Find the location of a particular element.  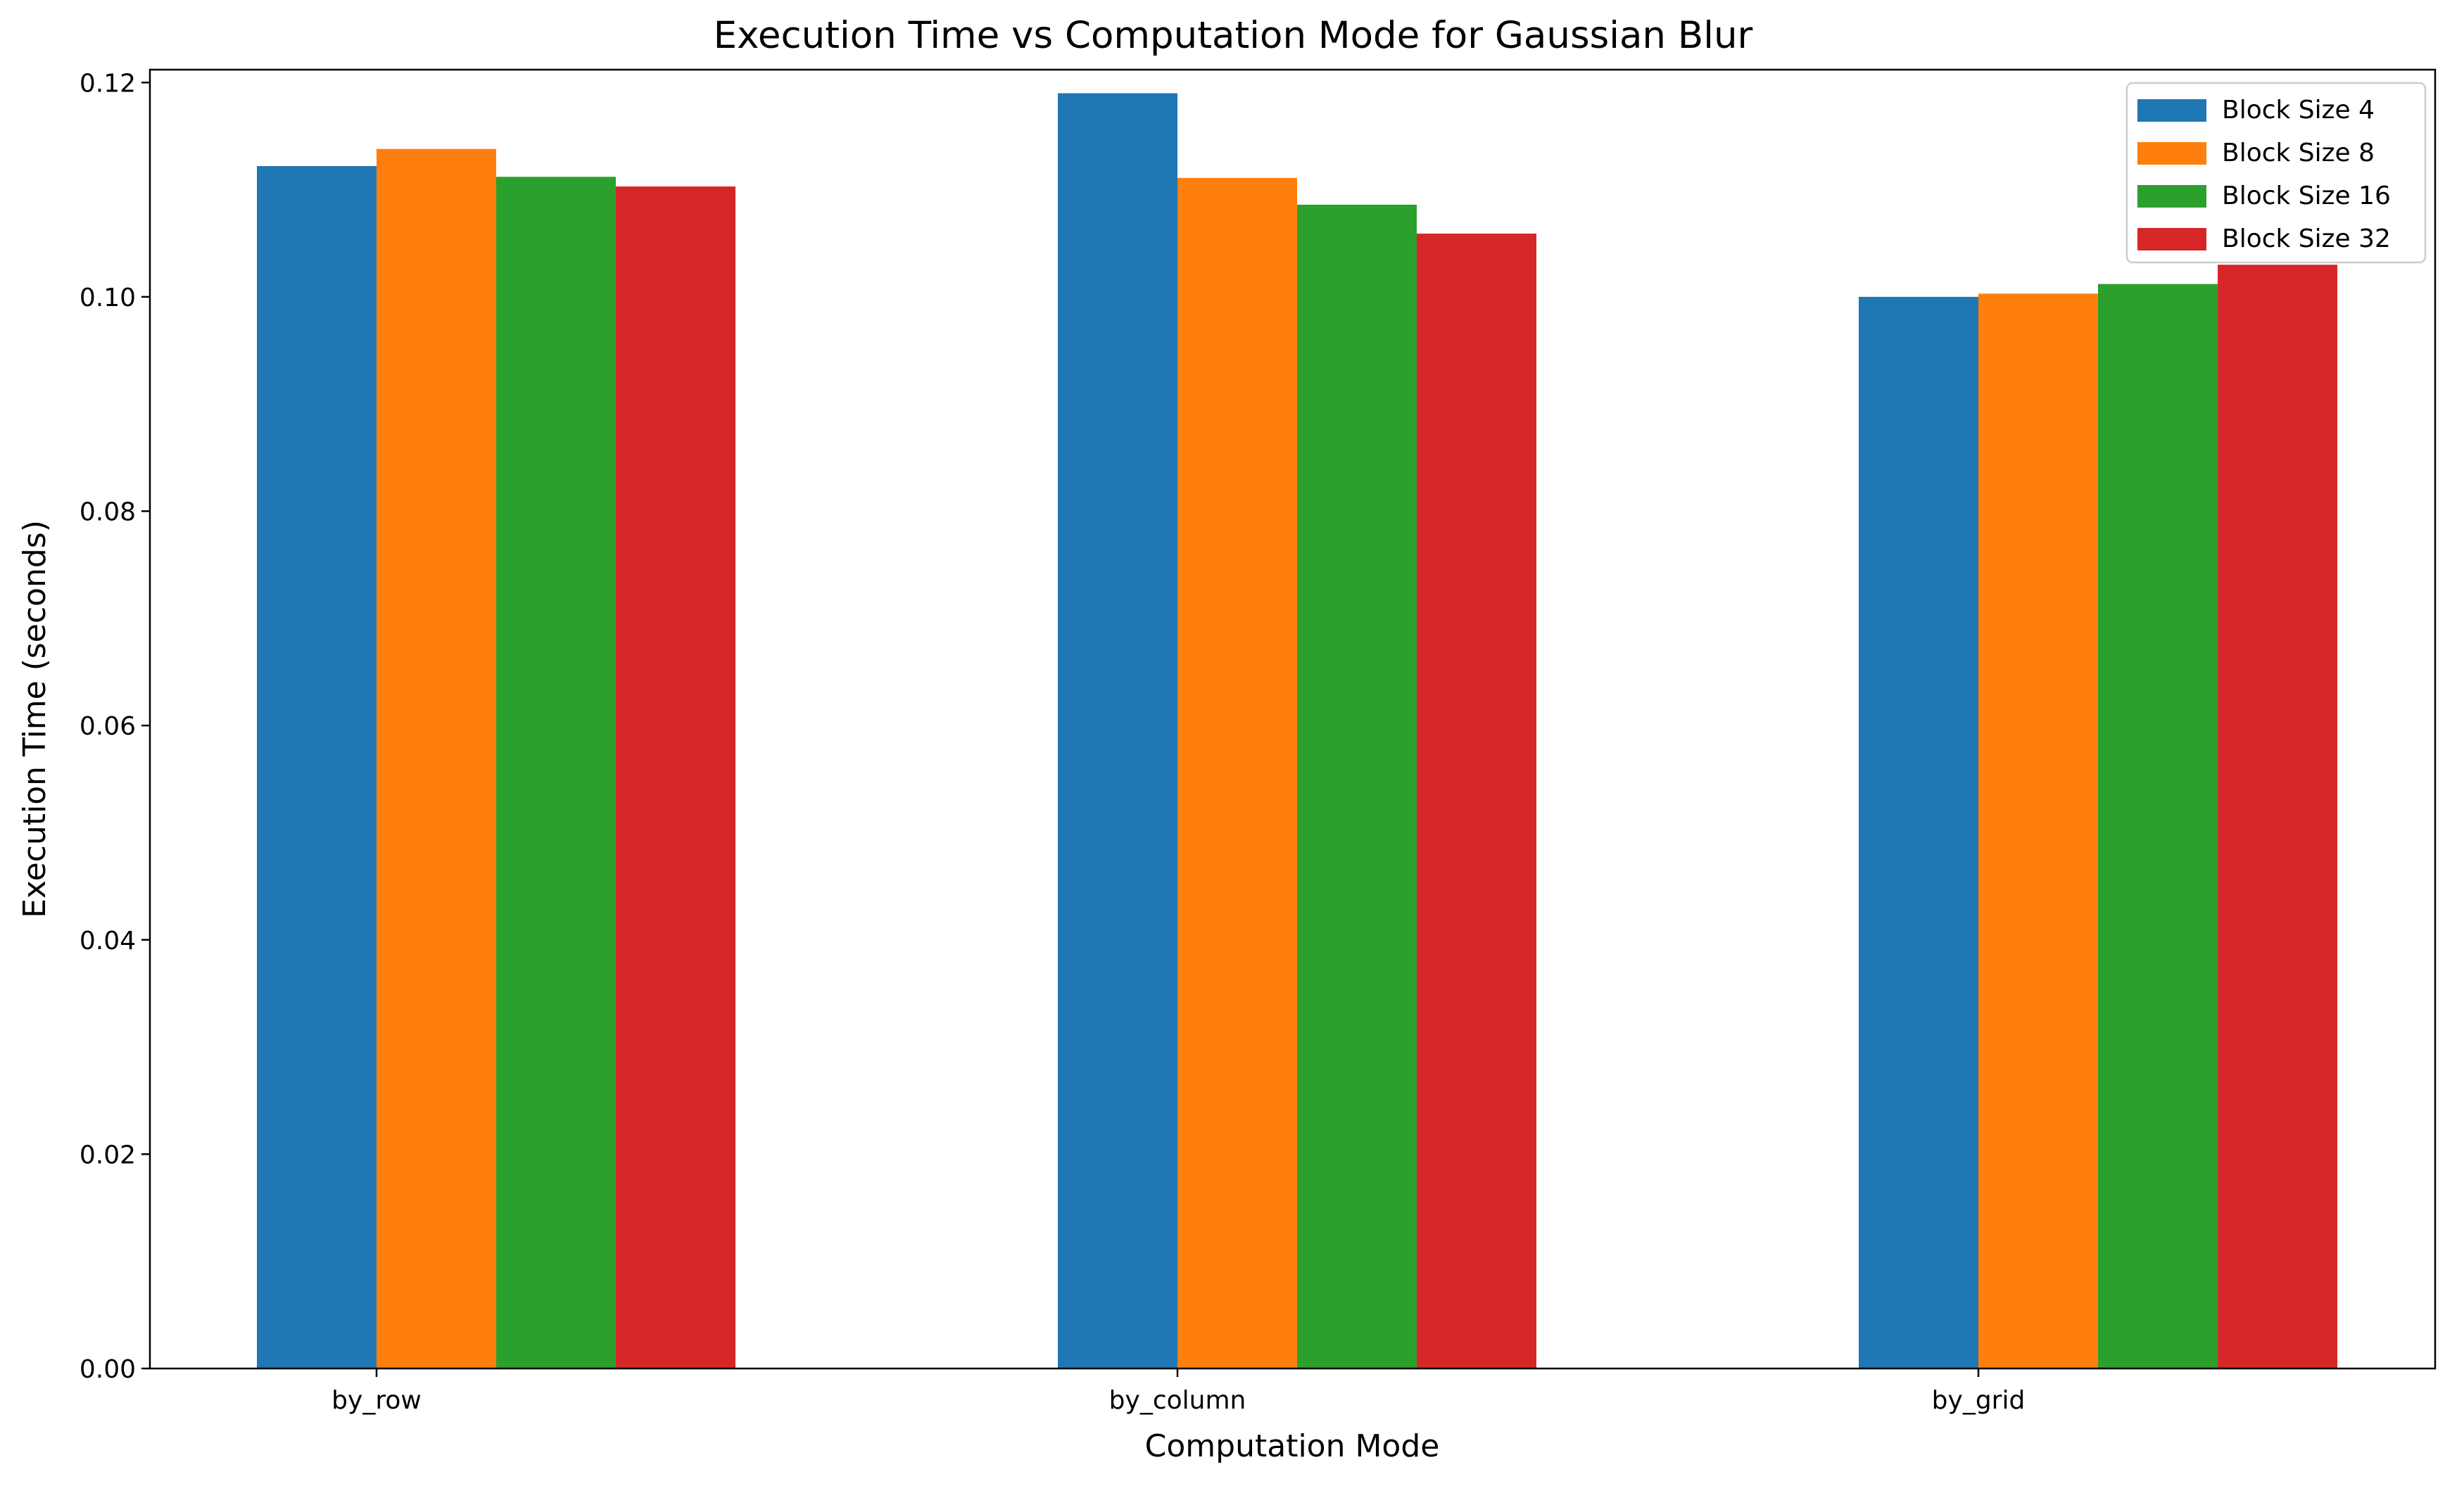

x-tick-label: by_grid is located at coordinates (1979, 1400).